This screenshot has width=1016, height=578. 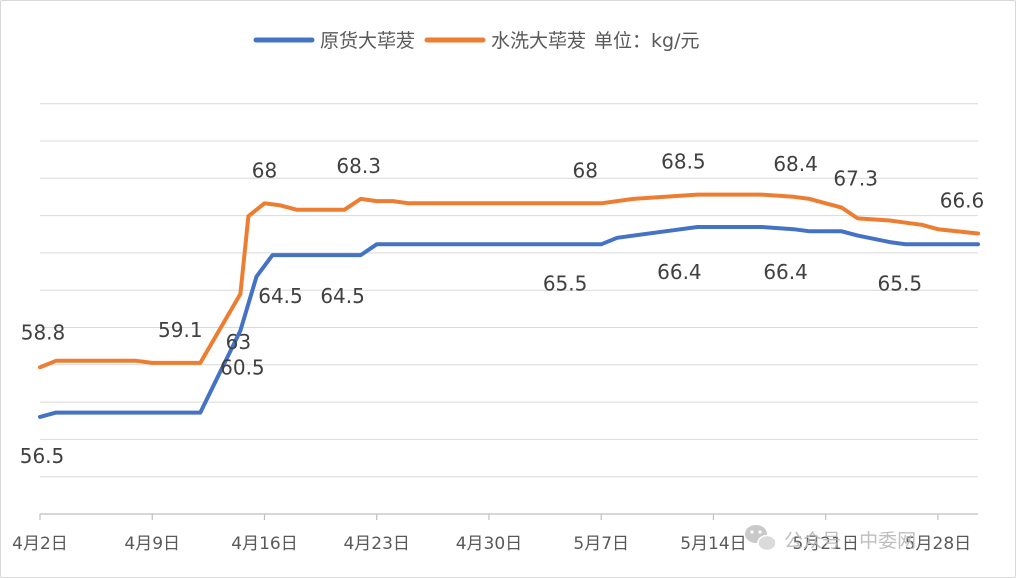 What do you see at coordinates (646, 41) in the screenshot?
I see `legend-unit-note: 单位：kg/元` at bounding box center [646, 41].